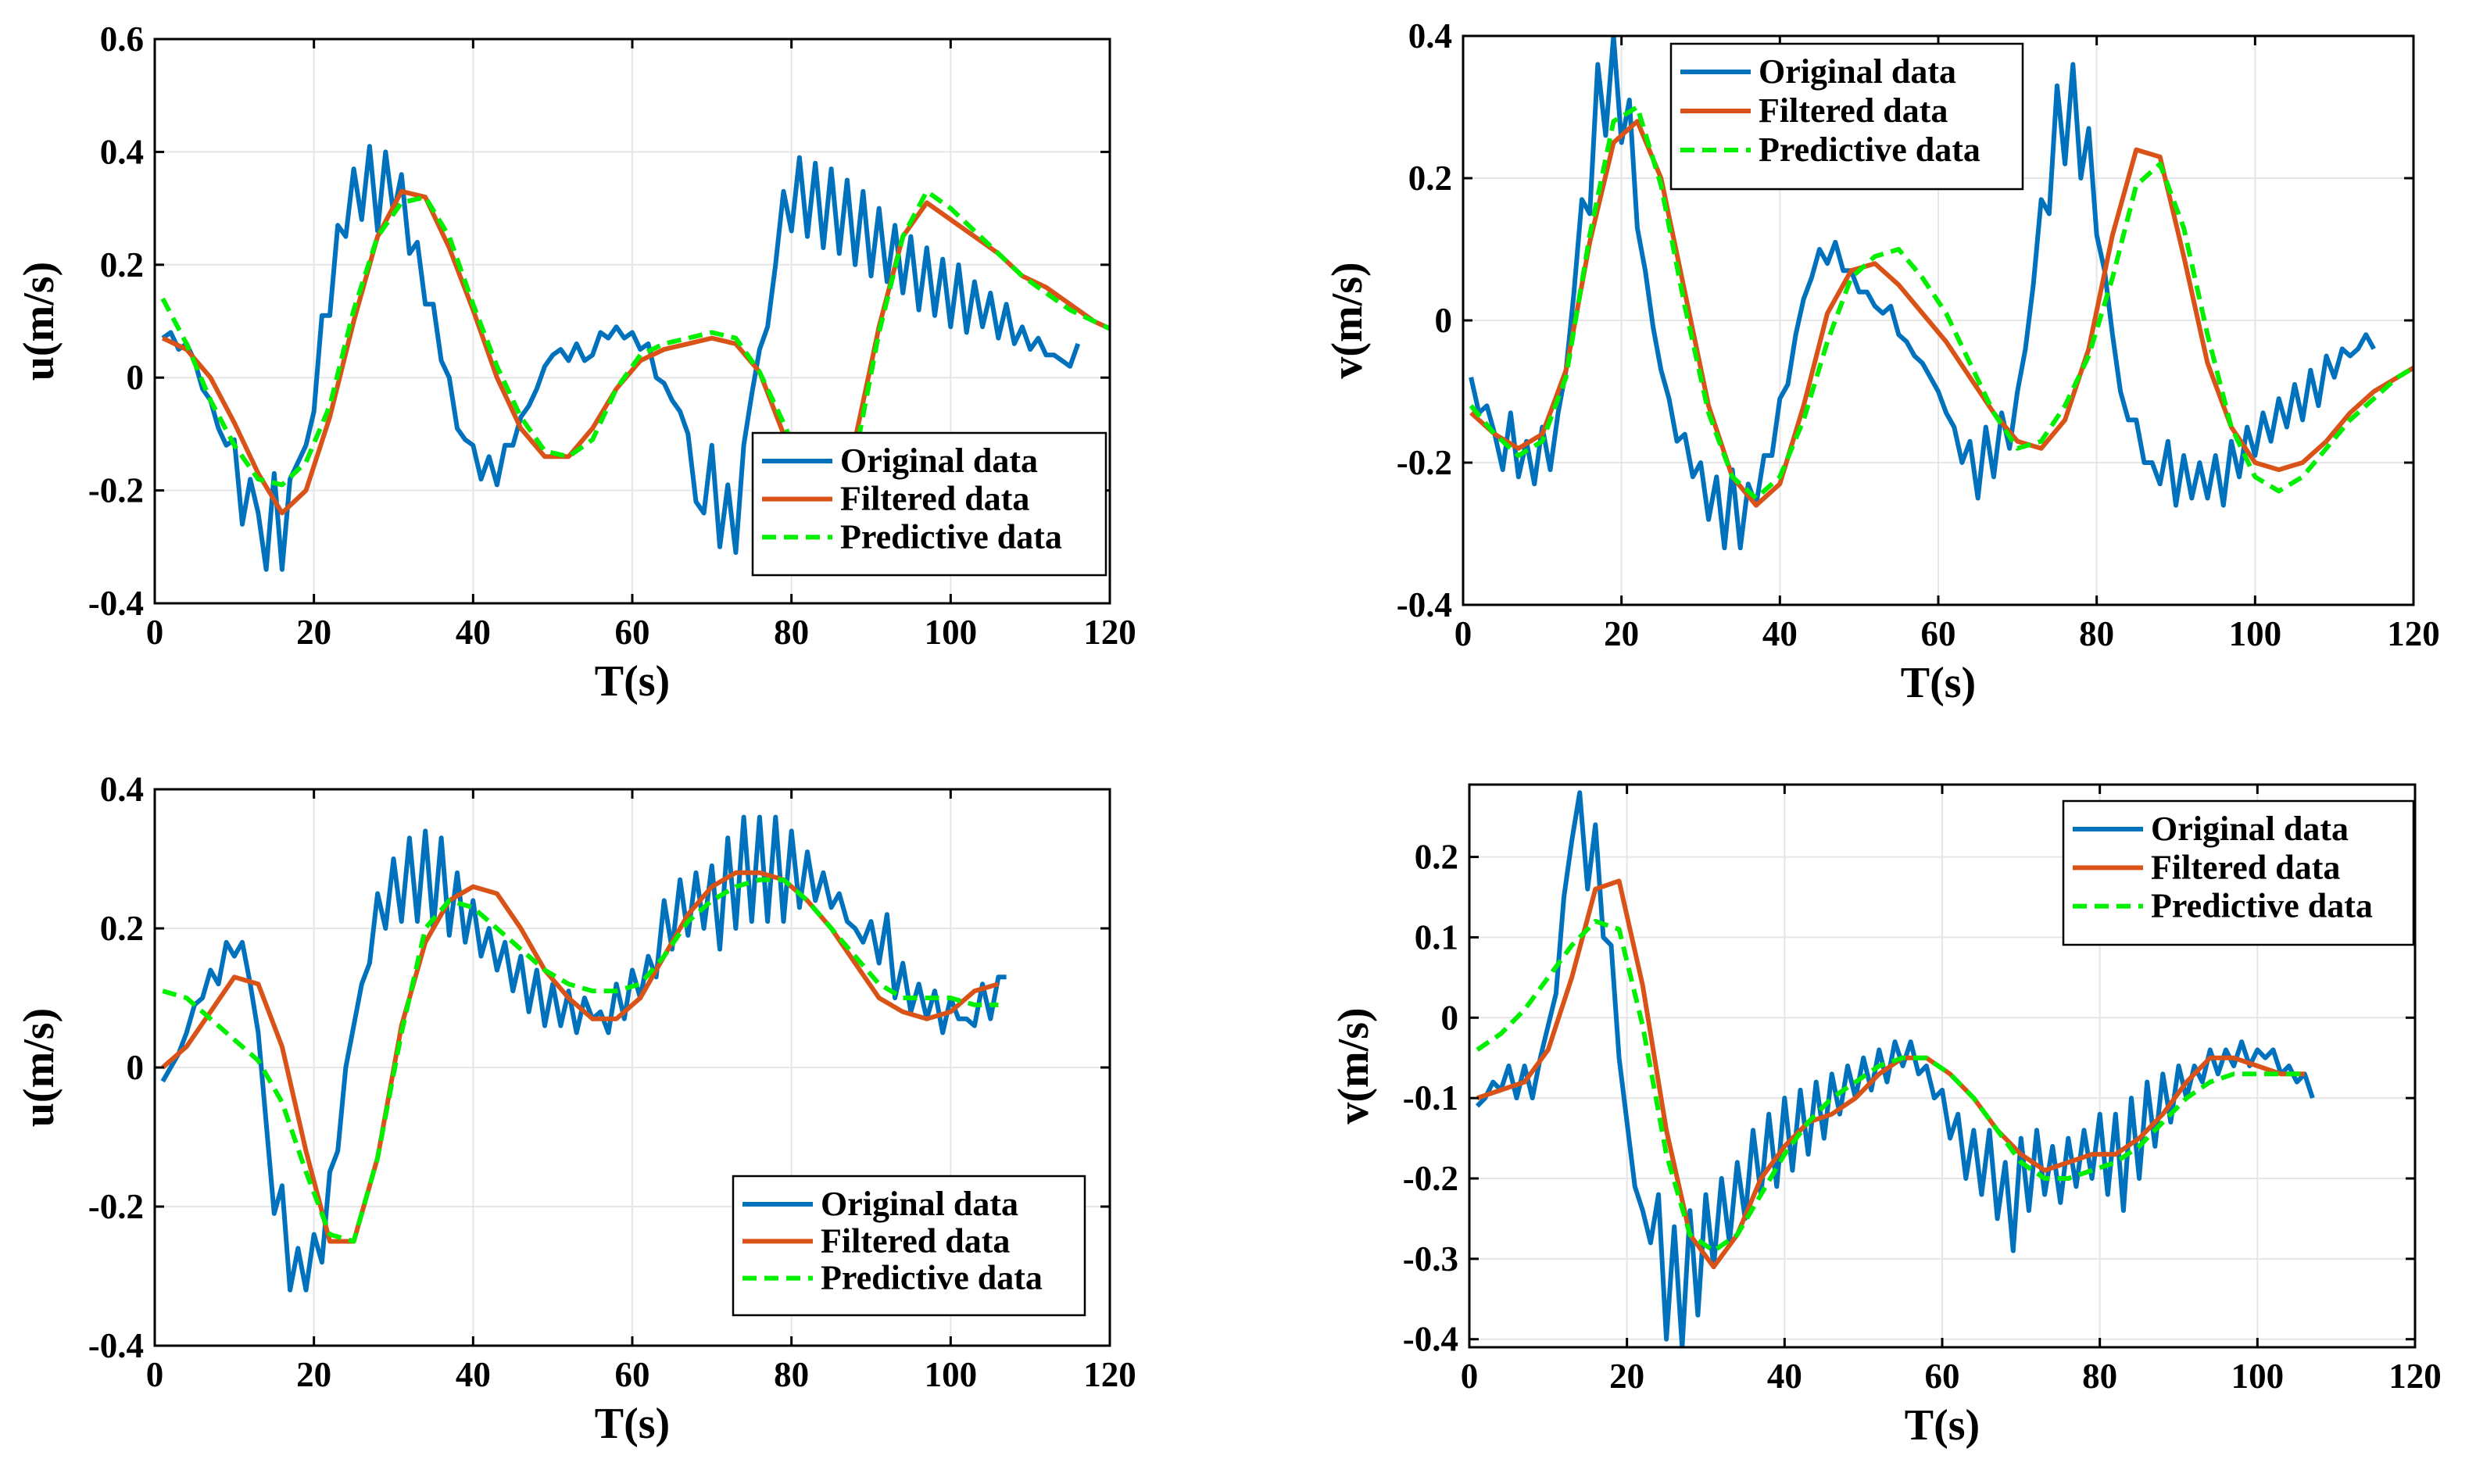 The width and height of the screenshot is (2476, 1484). I want to click on y-tick-label: 0.6, so click(122, 39).